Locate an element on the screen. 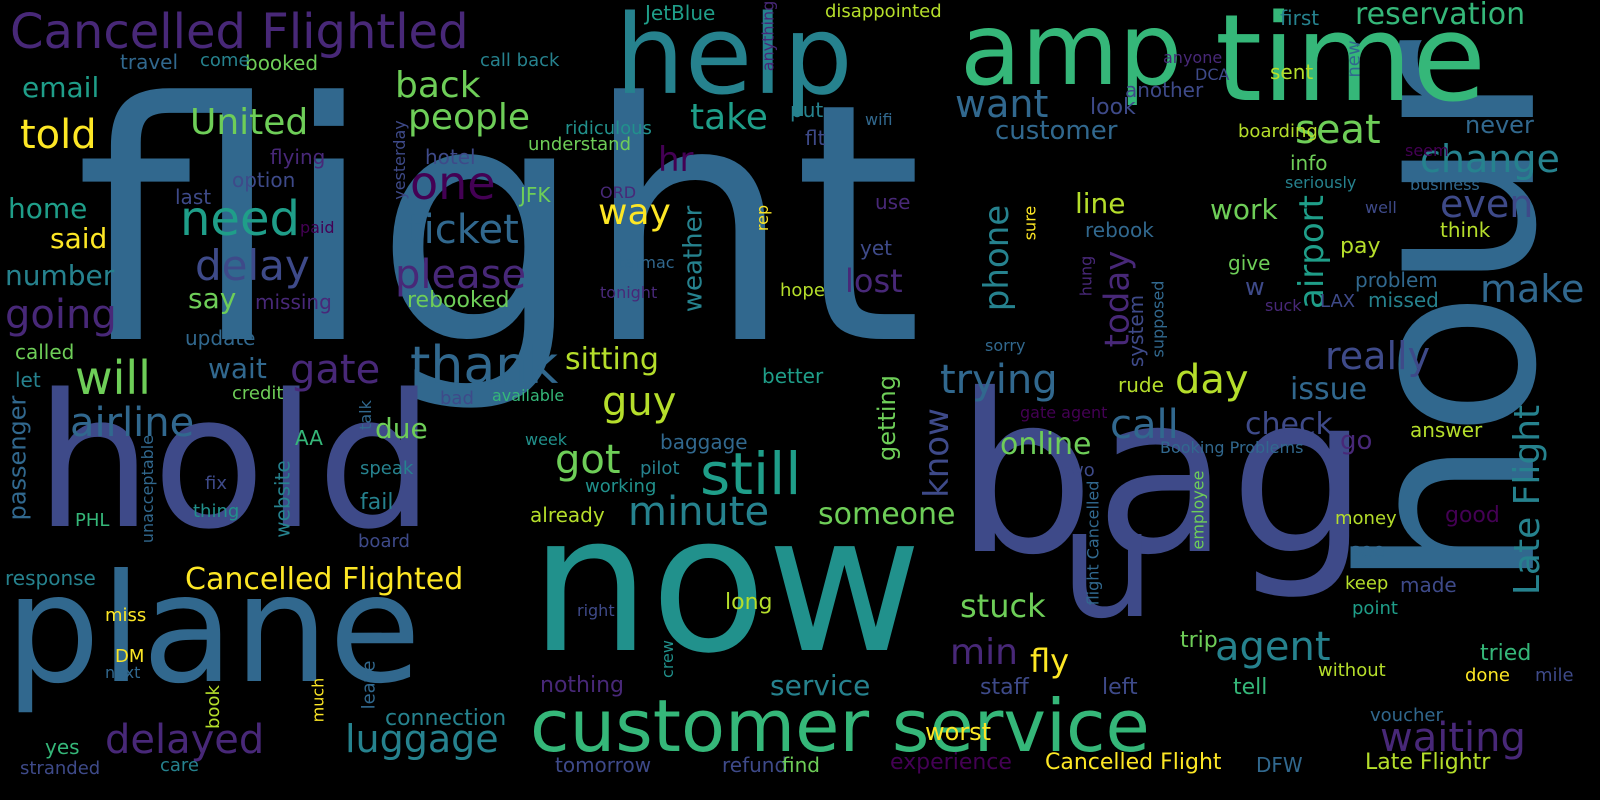  word-phl: PHL is located at coordinates (92, 520).